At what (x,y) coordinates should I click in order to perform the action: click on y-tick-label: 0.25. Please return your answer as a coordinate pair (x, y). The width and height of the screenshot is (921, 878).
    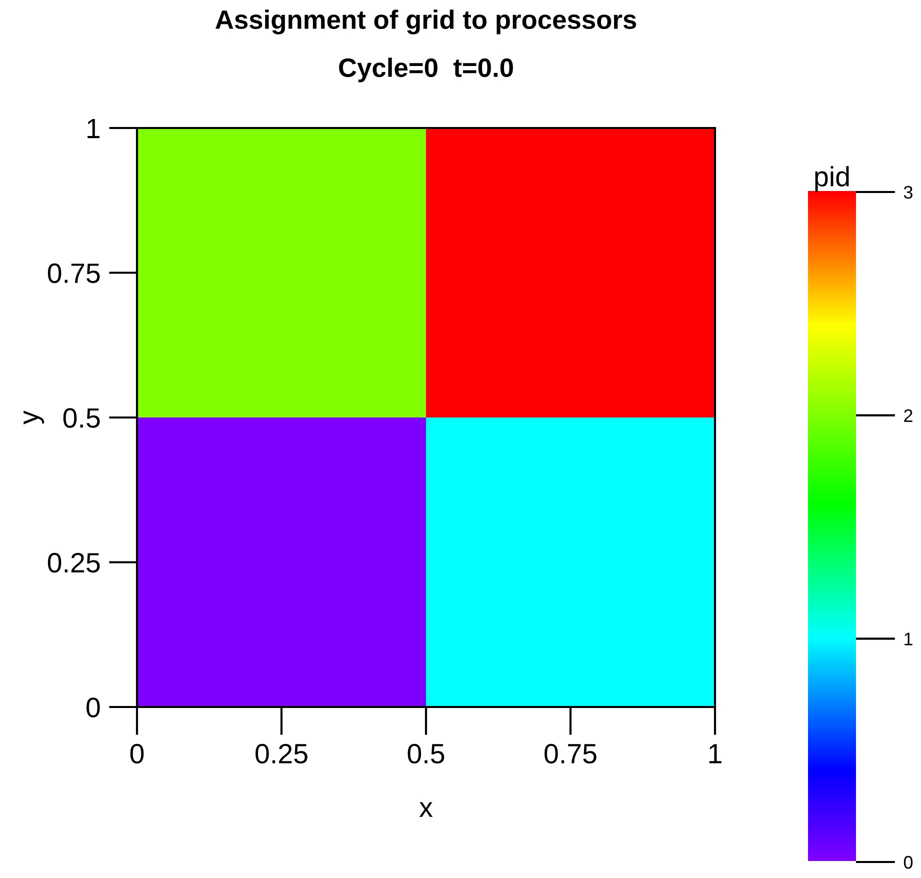
    Looking at the image, I should click on (74, 562).